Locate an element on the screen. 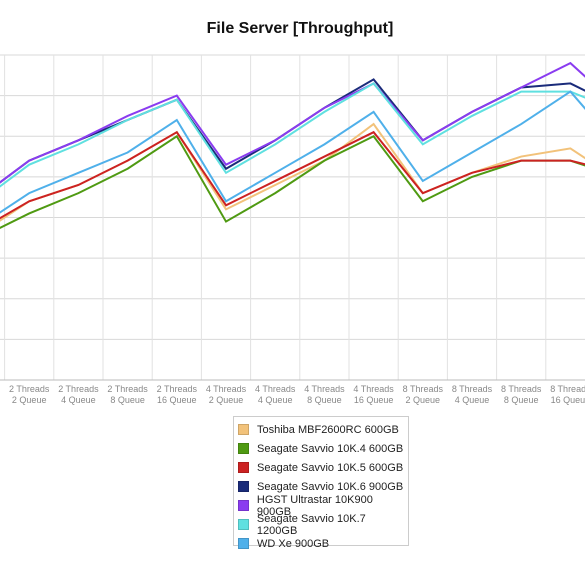  chart-title: File Server [Throughput] is located at coordinates (300, 28).